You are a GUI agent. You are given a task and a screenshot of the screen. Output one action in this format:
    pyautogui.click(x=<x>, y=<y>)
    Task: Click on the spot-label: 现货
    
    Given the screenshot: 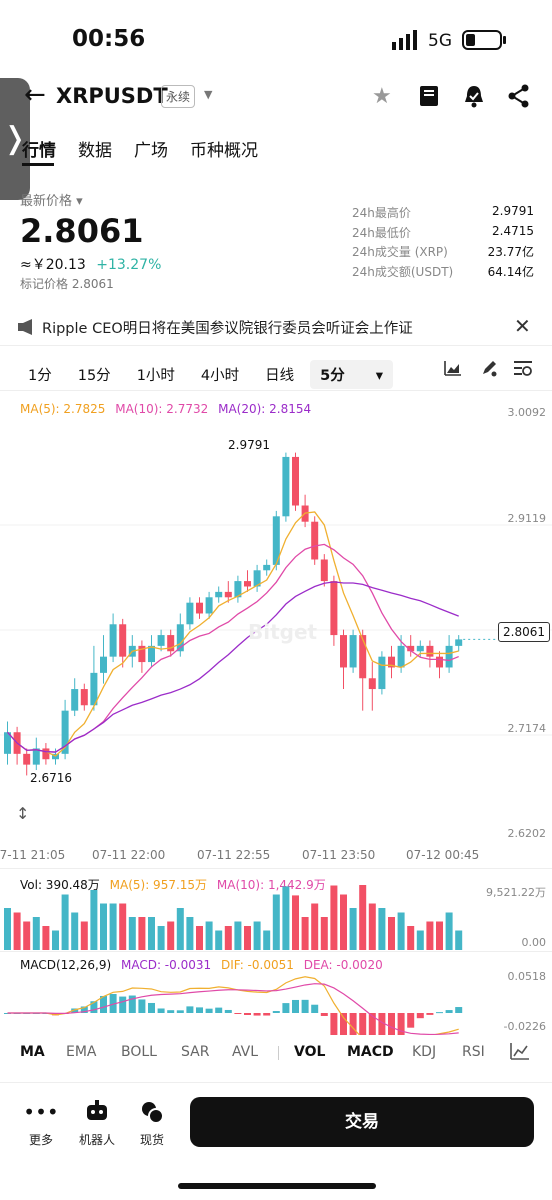 What is the action you would take?
    pyautogui.click(x=151, y=1140)
    